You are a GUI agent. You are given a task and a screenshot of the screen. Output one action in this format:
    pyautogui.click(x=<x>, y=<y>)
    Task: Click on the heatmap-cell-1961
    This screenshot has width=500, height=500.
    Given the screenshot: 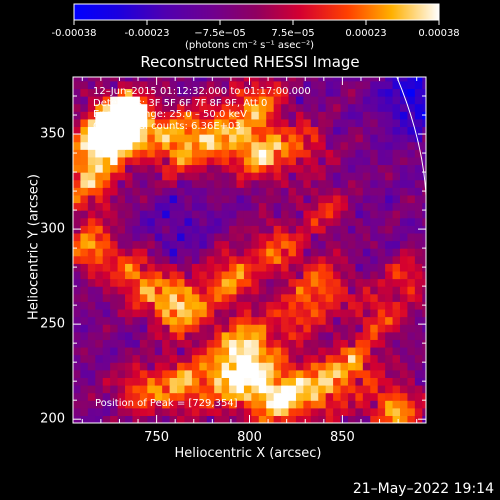 What is the action you would take?
    pyautogui.click(x=381, y=115)
    